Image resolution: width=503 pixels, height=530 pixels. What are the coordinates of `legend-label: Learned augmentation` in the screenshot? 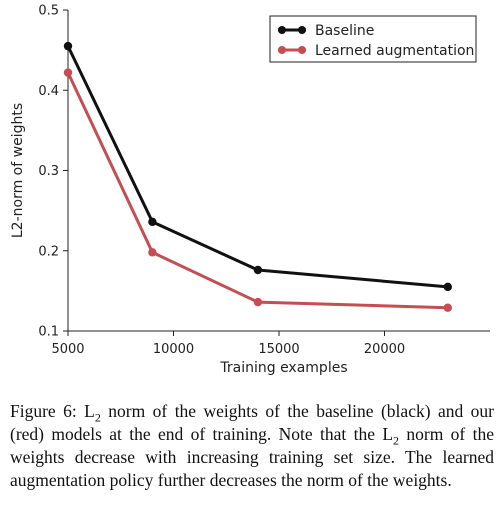 It's located at (394, 51).